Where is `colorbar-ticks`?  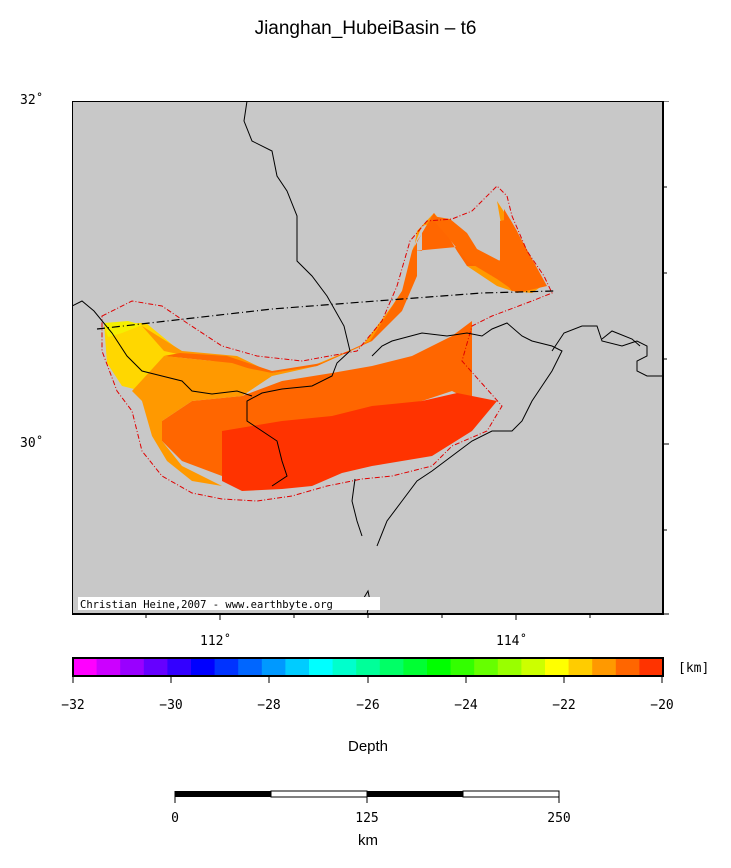 colorbar-ticks is located at coordinates (367, 679).